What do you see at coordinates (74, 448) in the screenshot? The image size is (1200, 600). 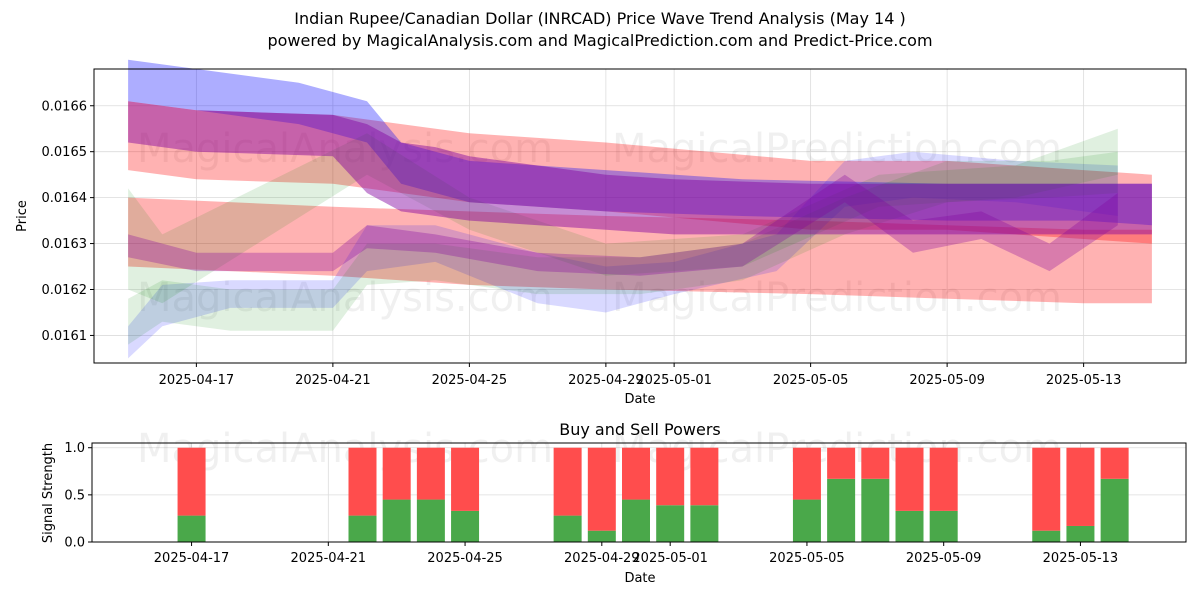 I see `signal-y-tick-label: 1.0` at bounding box center [74, 448].